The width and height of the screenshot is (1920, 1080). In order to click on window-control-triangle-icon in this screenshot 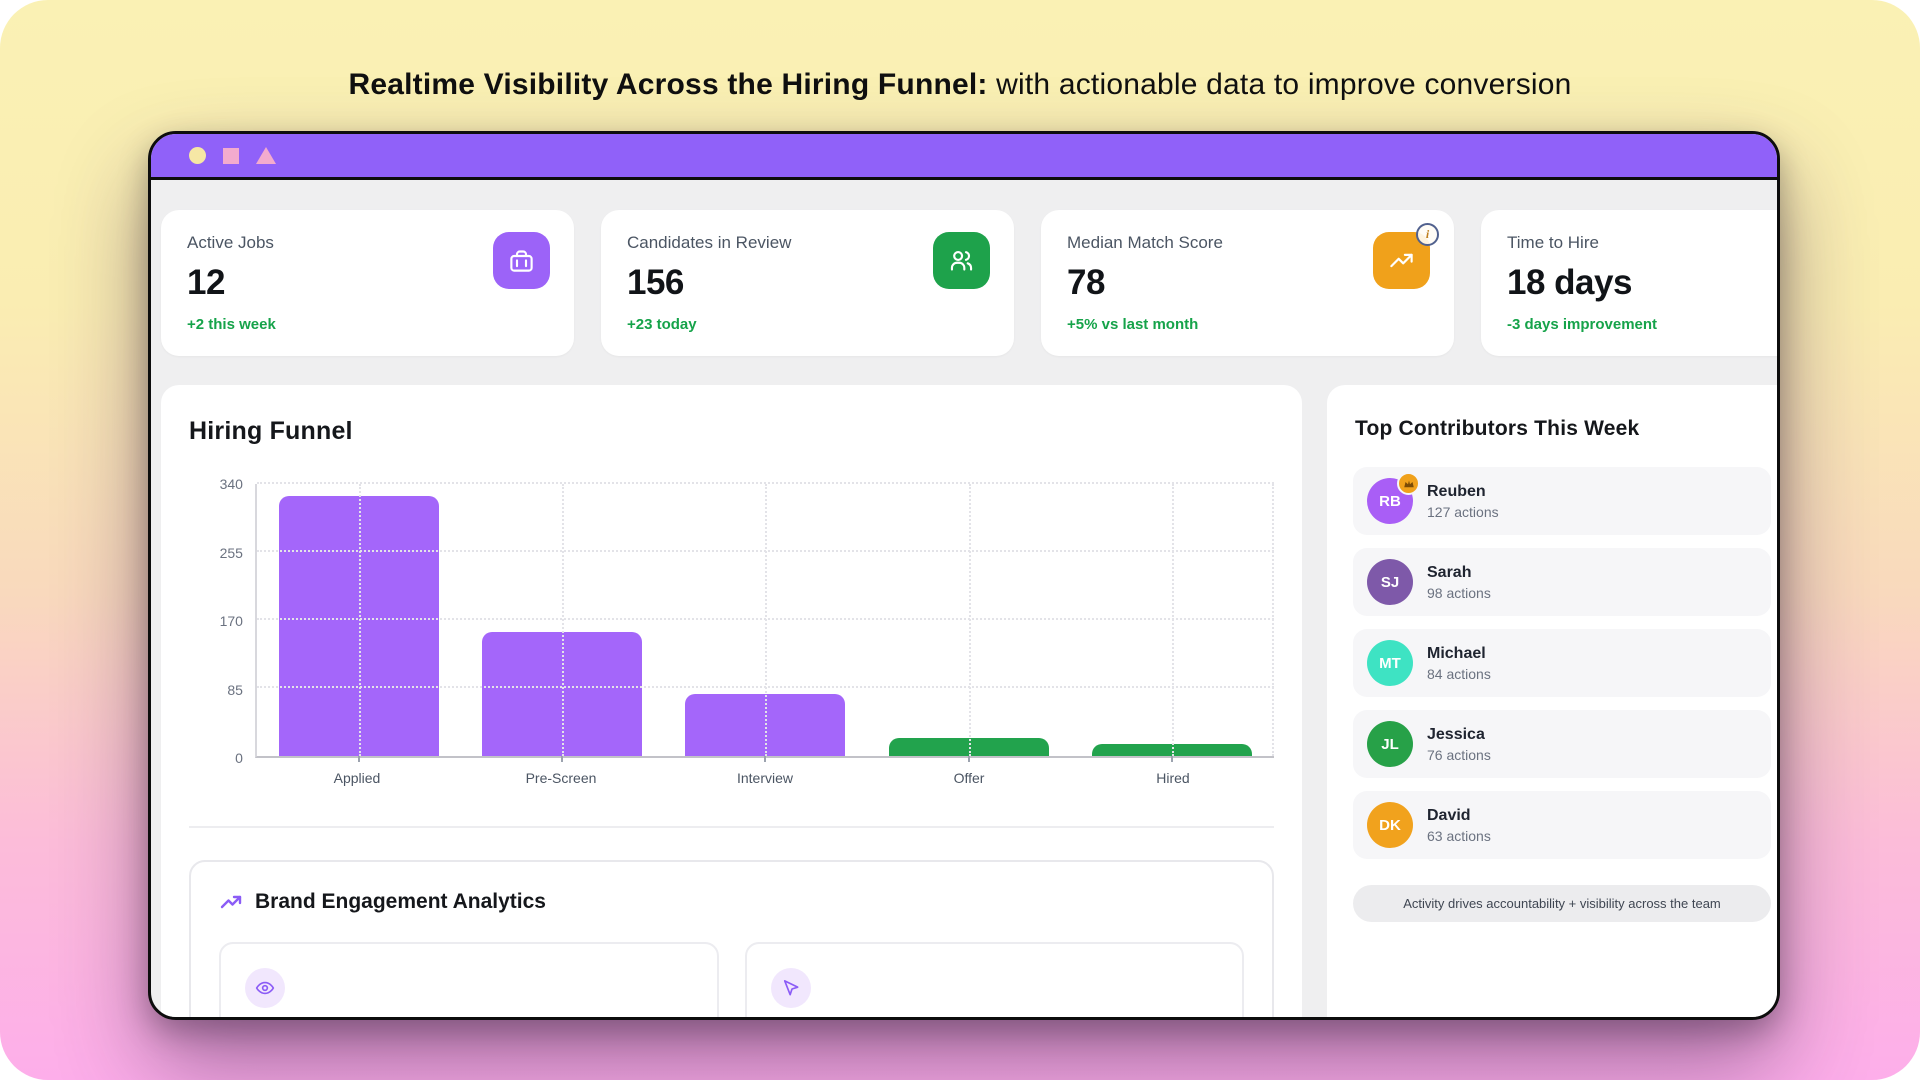, I will do `click(266, 155)`.